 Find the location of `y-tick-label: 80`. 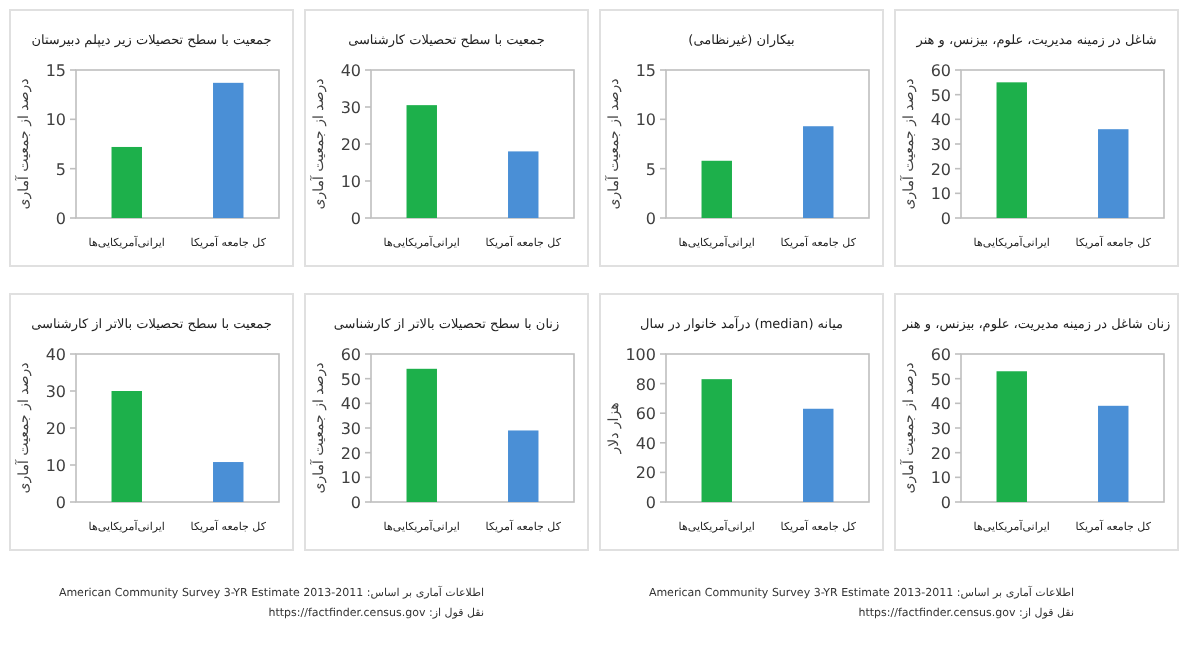

y-tick-label: 80 is located at coordinates (645, 384).